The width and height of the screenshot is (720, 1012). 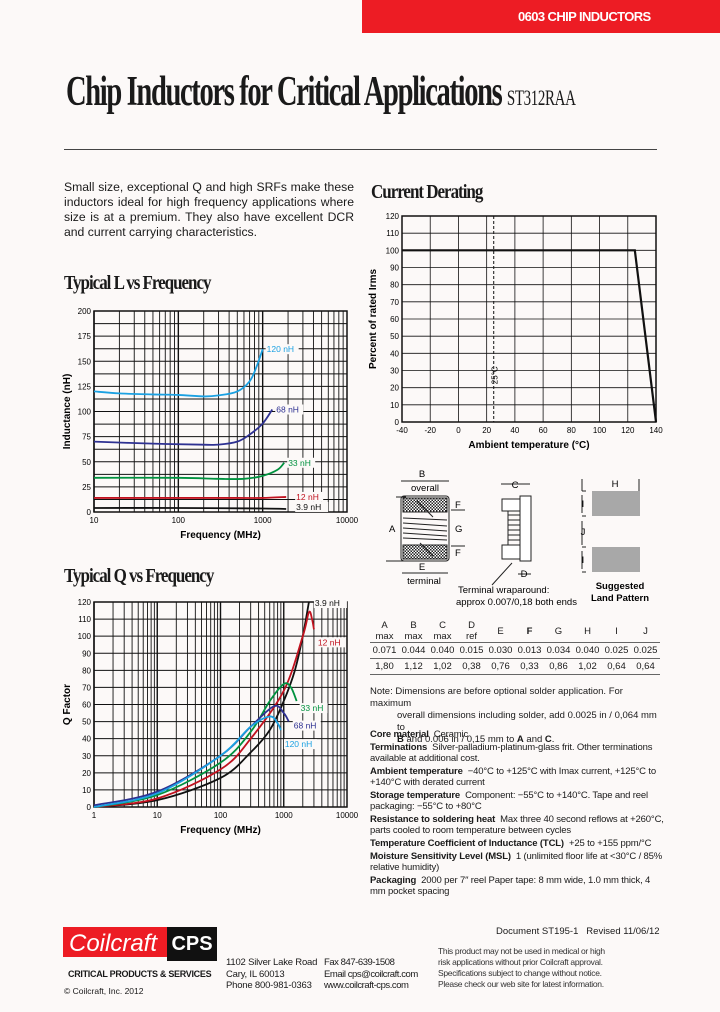 I want to click on column-letter: I, so click(x=616, y=631).